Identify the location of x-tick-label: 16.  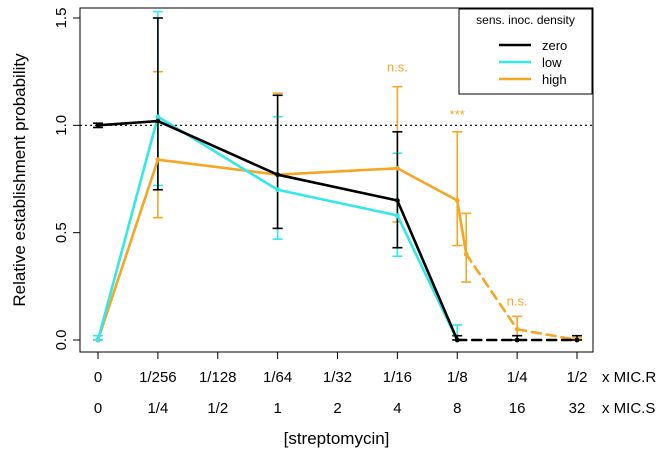
(517, 408).